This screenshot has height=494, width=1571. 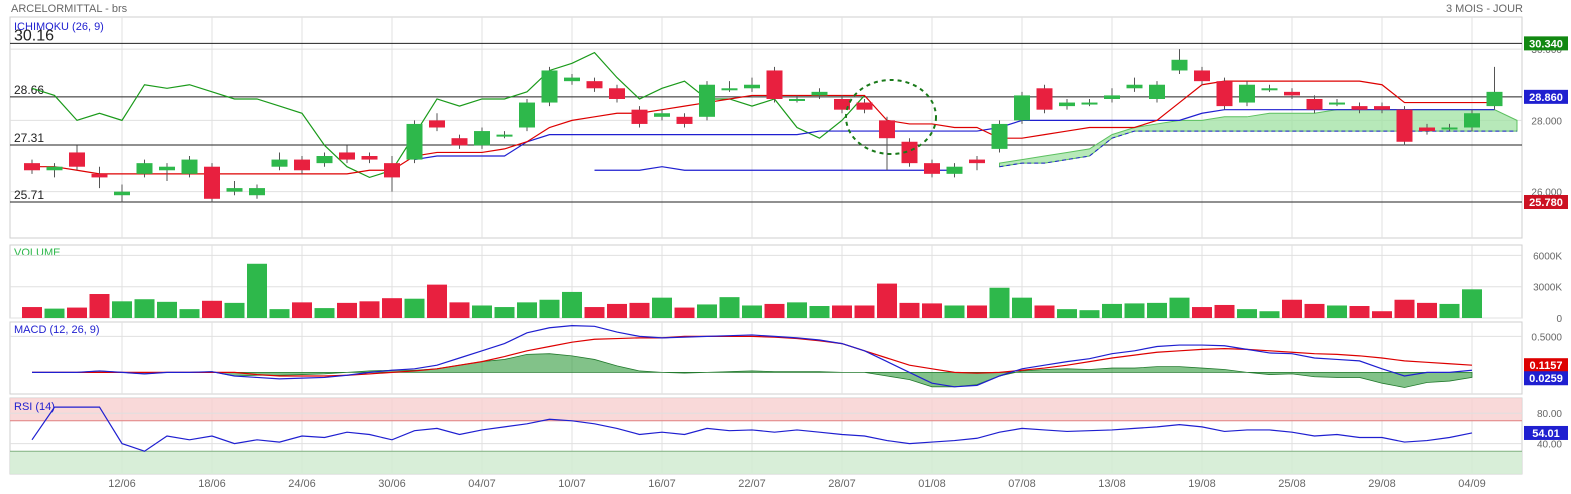 What do you see at coordinates (1546, 44) in the screenshot?
I see `price-badge-text: 30.340` at bounding box center [1546, 44].